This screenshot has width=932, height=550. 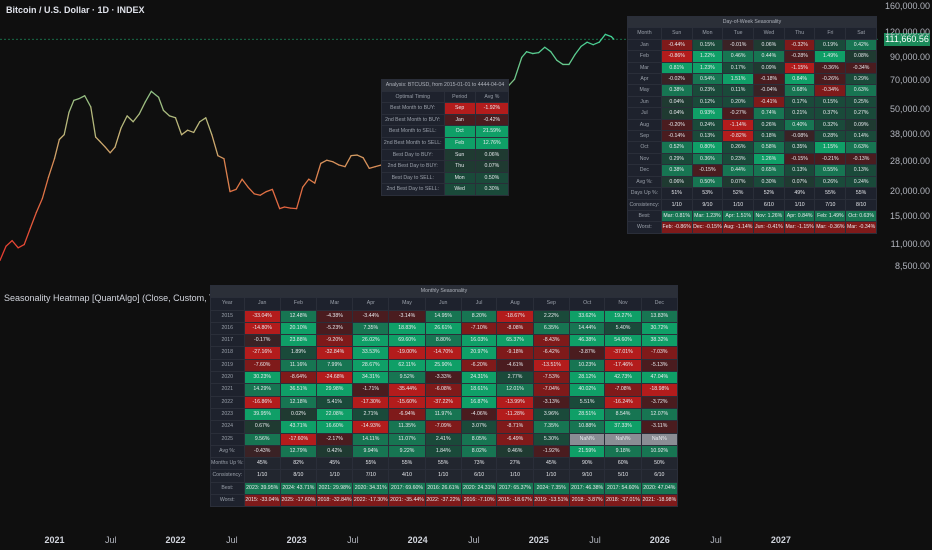 I want to click on table-cell: 11.97%, so click(x=443, y=414).